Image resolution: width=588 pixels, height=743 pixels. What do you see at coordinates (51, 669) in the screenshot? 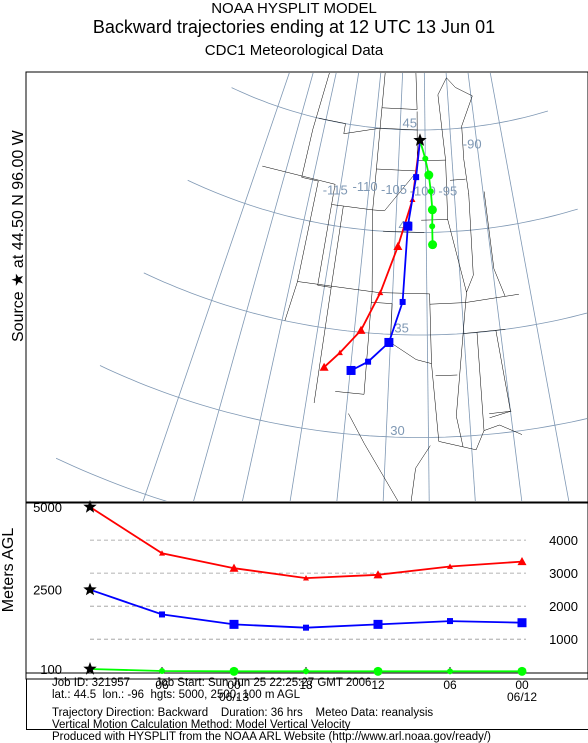
I see `left-axis-tick-label: 100` at bounding box center [51, 669].